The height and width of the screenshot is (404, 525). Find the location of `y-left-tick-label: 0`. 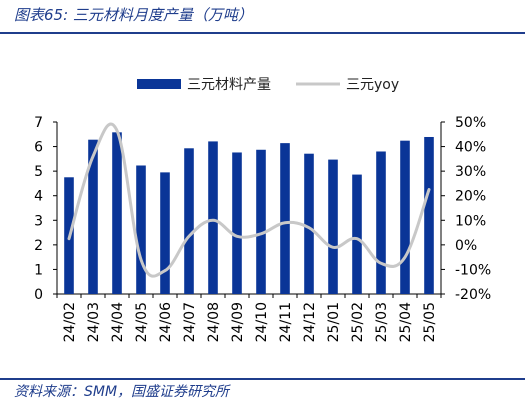

y-left-tick-label: 0 is located at coordinates (38, 295).